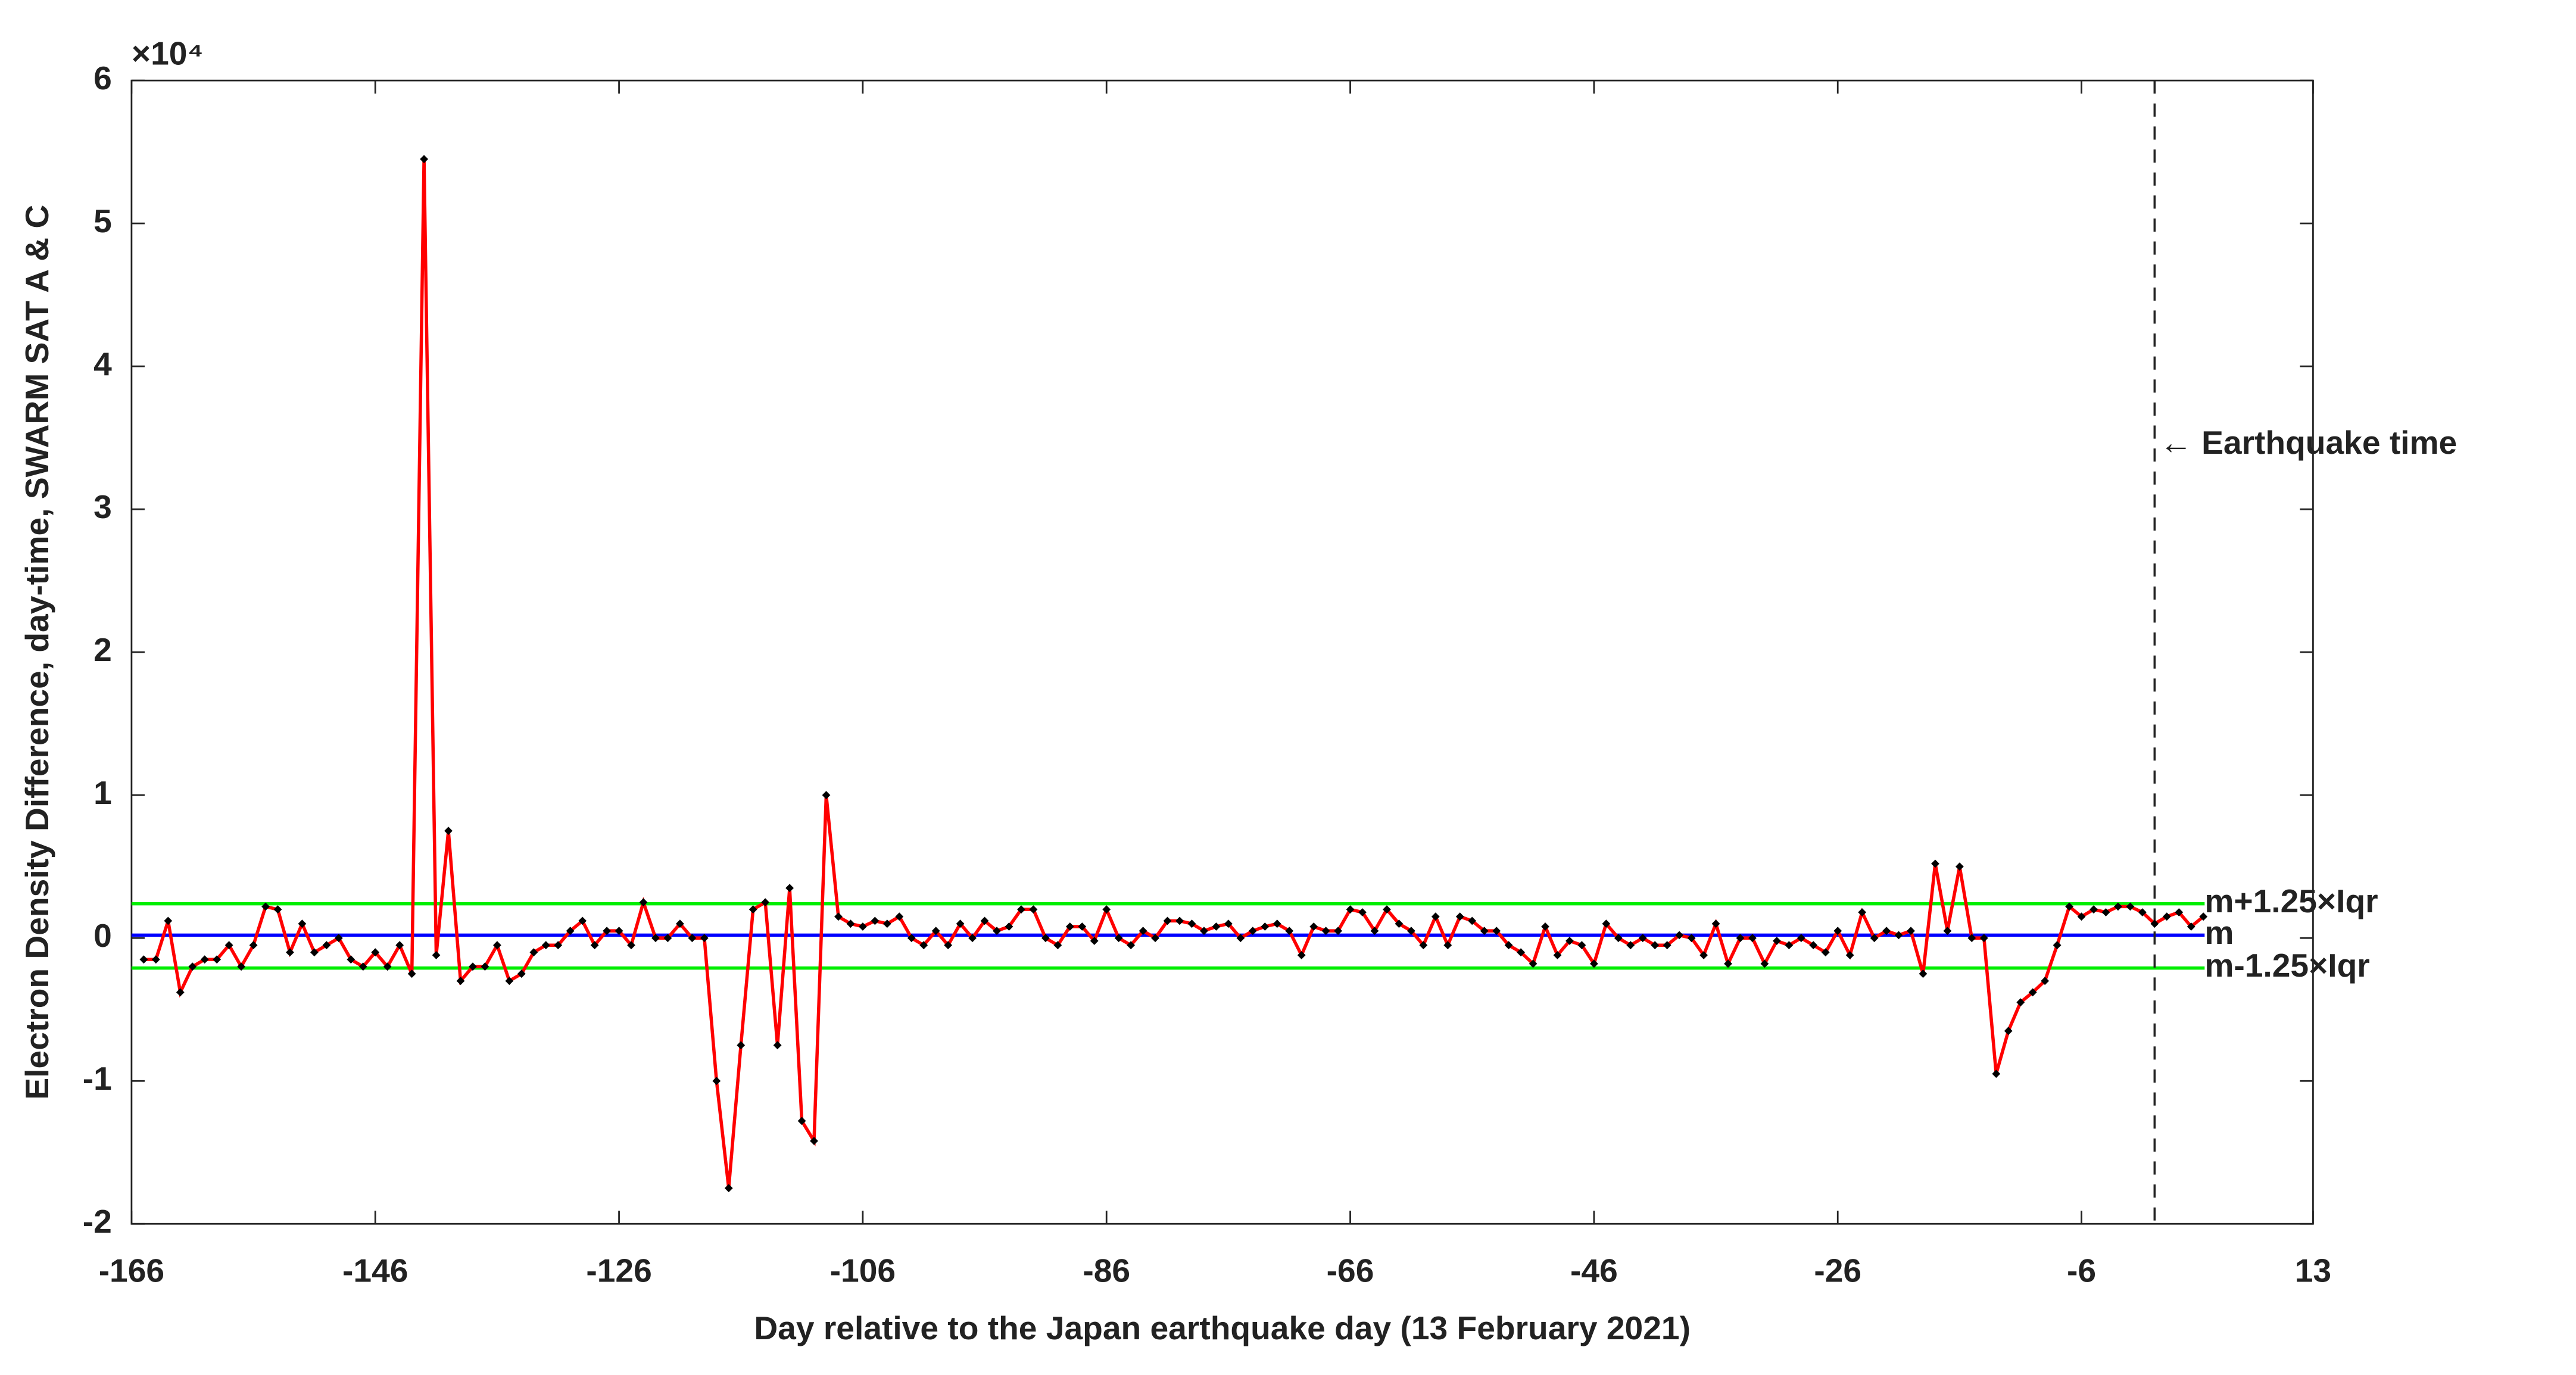 The height and width of the screenshot is (1375, 2576). I want to click on x-tick-label: -46, so click(1594, 1270).